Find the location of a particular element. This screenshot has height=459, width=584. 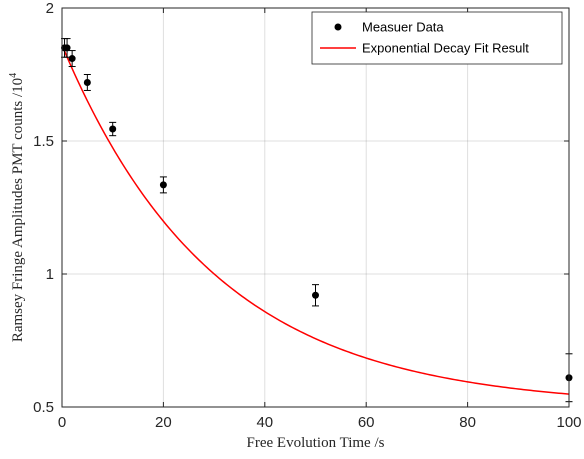

x-tick-label: 60 is located at coordinates (366, 422).